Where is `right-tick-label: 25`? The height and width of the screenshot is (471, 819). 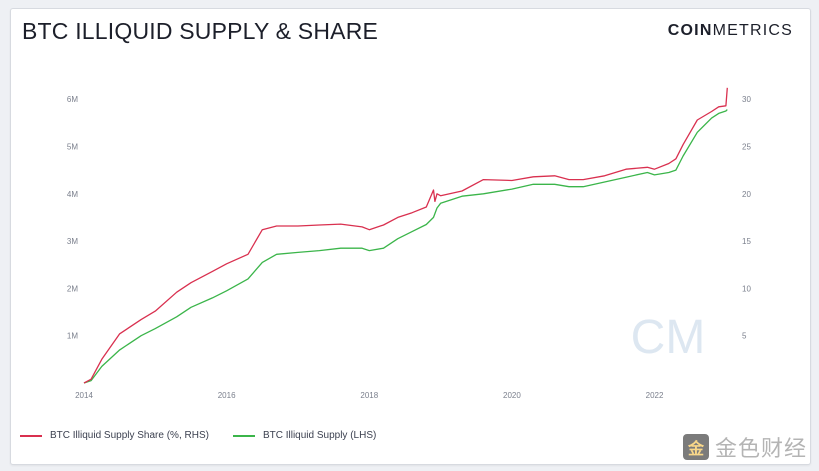
right-tick-label: 25 is located at coordinates (746, 146).